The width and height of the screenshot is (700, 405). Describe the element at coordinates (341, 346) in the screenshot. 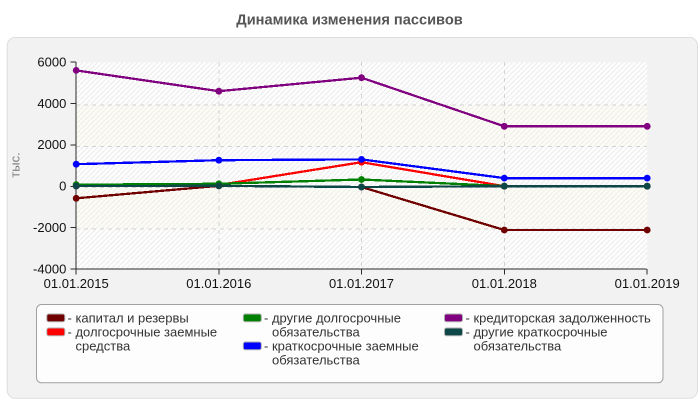

I see `svg-text: - краткосрочные заемные` at that location.